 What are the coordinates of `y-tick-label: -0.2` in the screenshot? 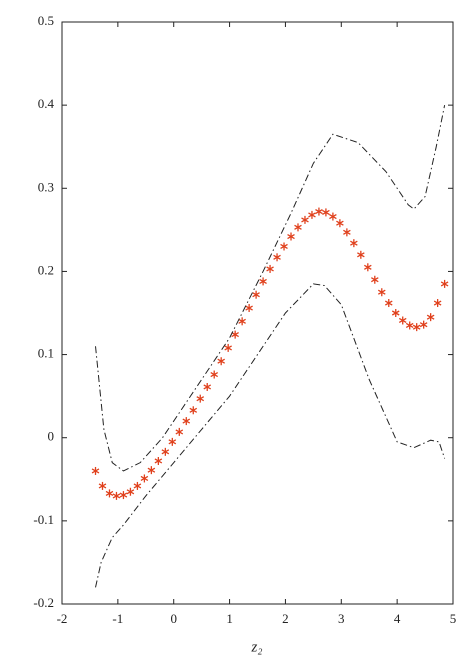 It's located at (43, 602).